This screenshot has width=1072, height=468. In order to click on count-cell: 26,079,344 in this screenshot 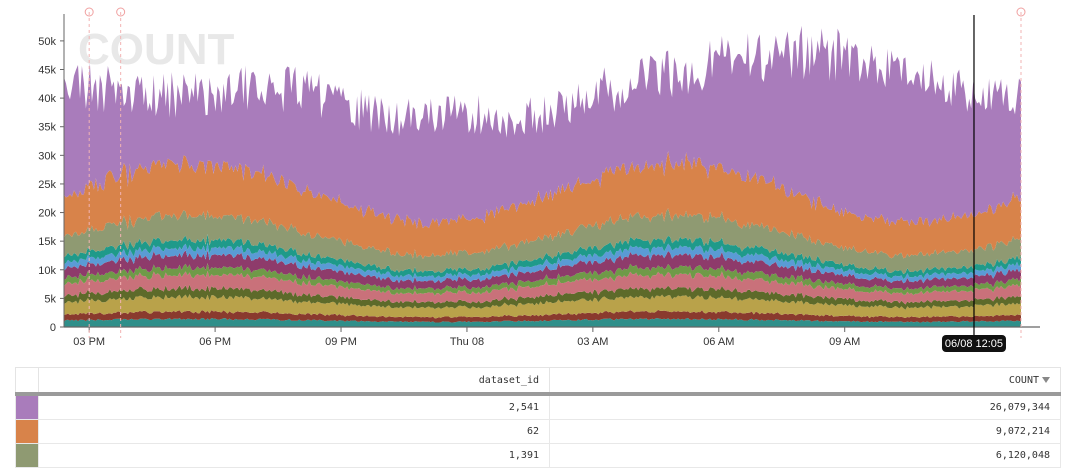, I will do `click(805, 406)`.